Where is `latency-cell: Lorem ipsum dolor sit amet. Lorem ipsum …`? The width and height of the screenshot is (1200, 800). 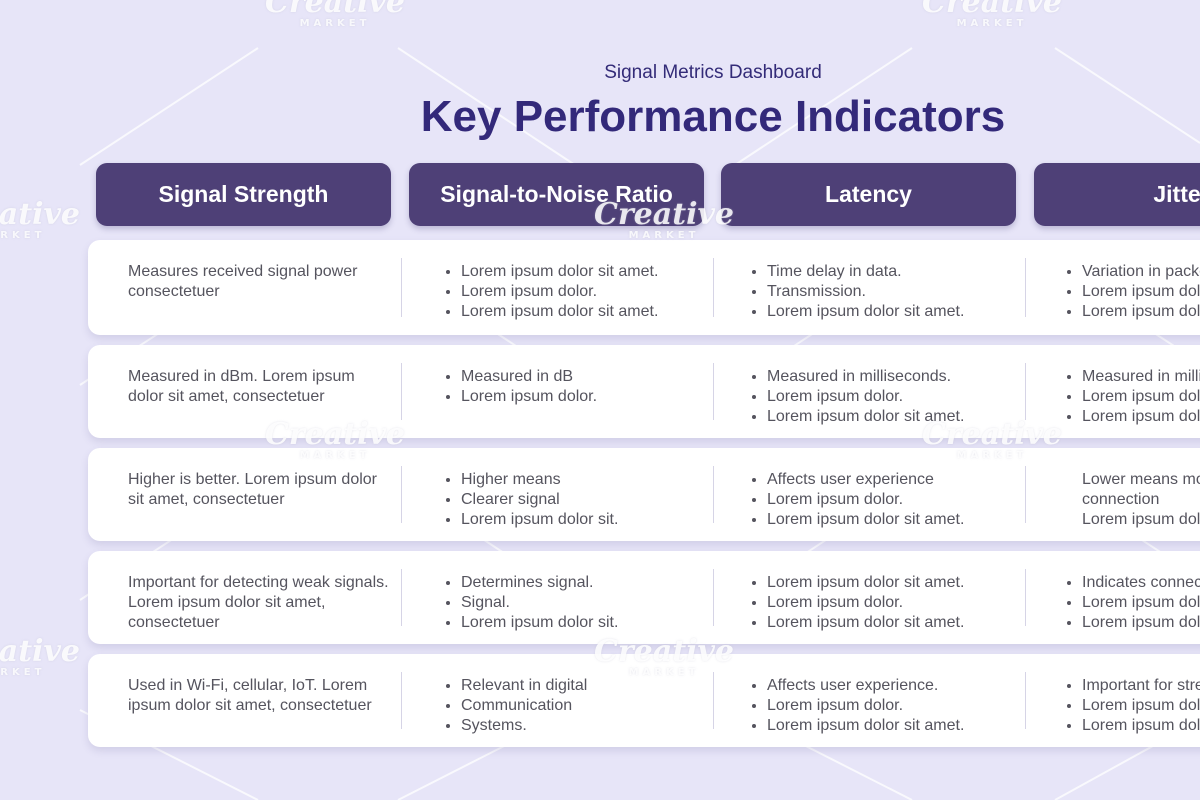
latency-cell: Lorem ipsum dolor sit amet. Lorem ipsum … is located at coordinates (880, 603).